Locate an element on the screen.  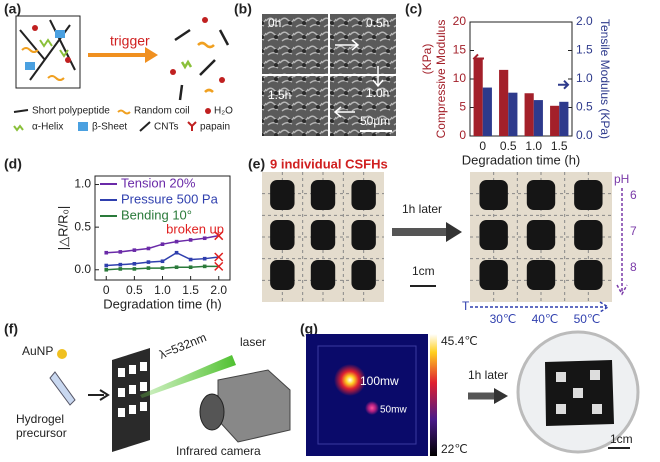
temp-value: 50℃ is located at coordinates (587, 319).